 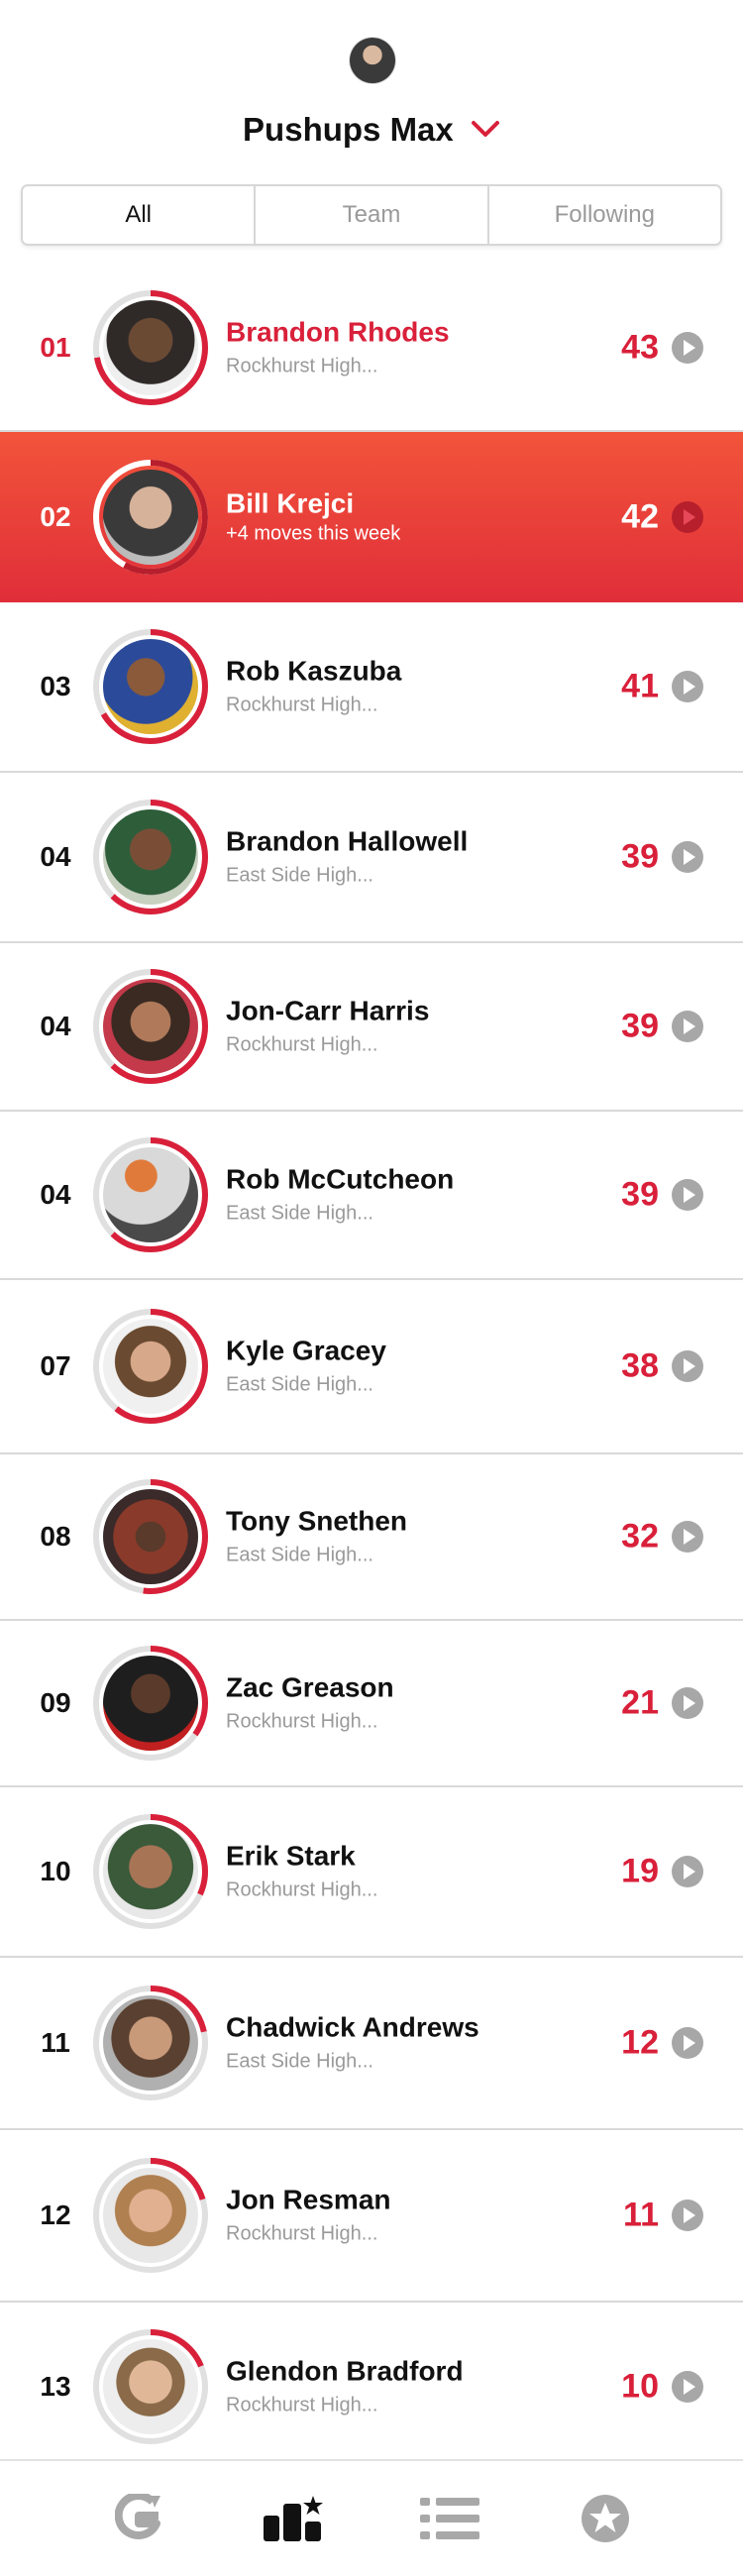 I want to click on tab-team: Team, so click(x=372, y=215).